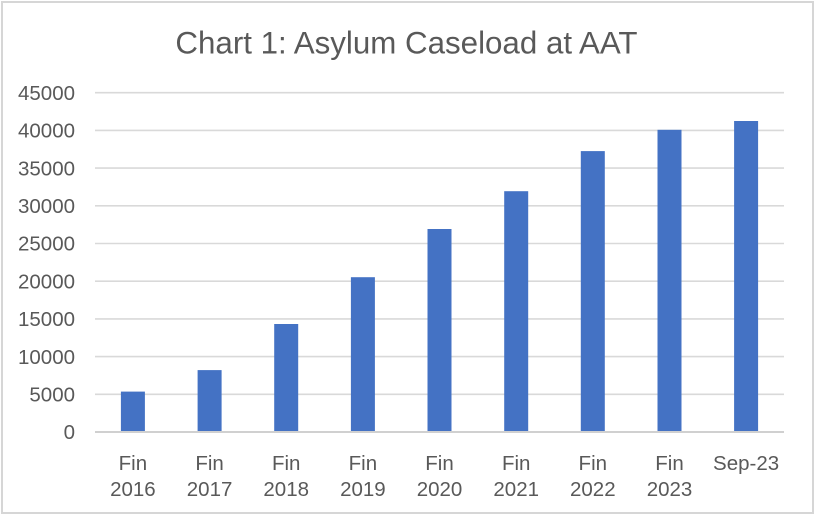 This screenshot has height=516, width=816. Describe the element at coordinates (286, 489) in the screenshot. I see `svg-text: 2018` at that location.